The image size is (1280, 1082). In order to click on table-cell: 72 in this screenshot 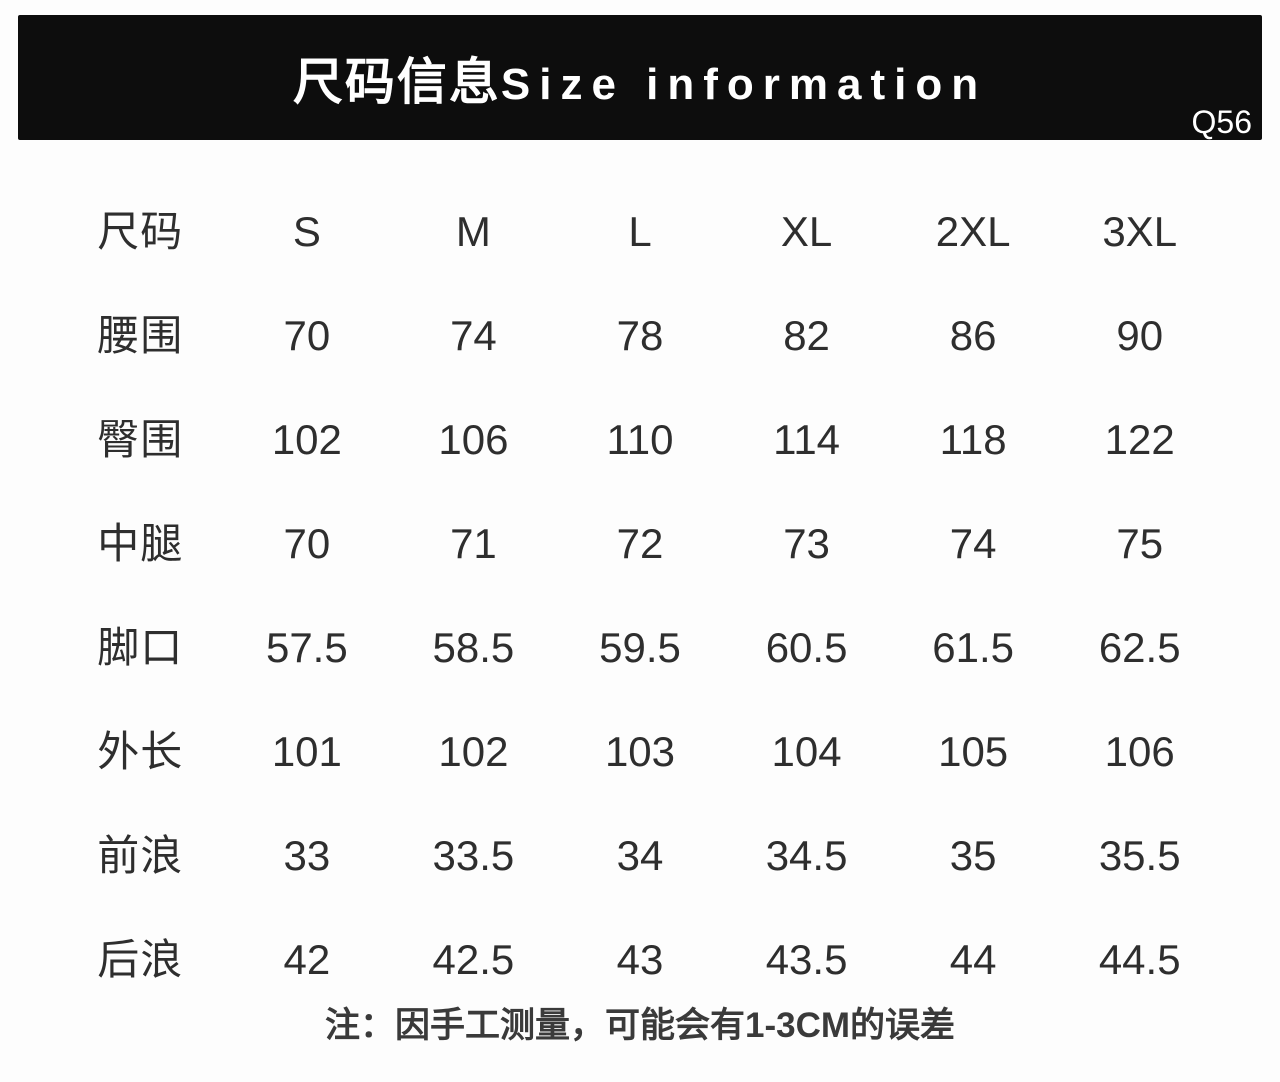, I will do `click(640, 543)`.